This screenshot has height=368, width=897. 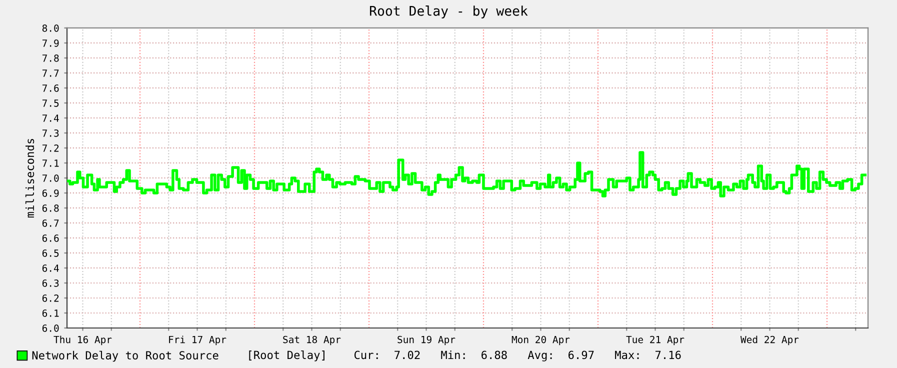 What do you see at coordinates (83, 341) in the screenshot?
I see `x-tick-label: Thu 16 Apr` at bounding box center [83, 341].